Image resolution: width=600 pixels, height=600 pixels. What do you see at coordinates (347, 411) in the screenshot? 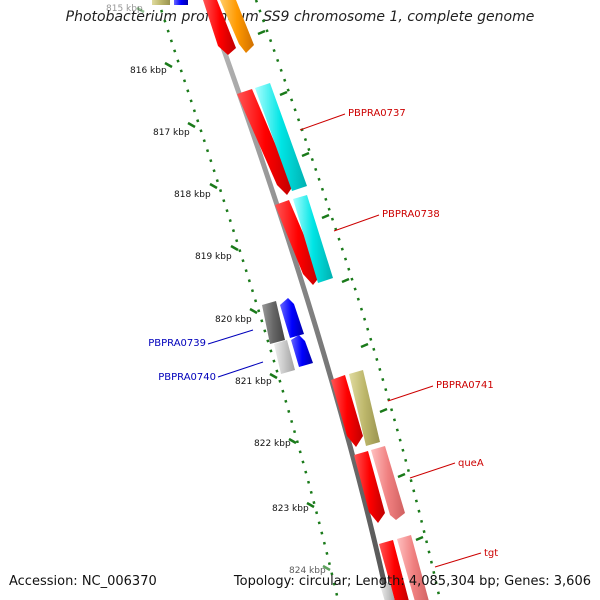
I see `gene-pbpra0741-red` at bounding box center [347, 411].